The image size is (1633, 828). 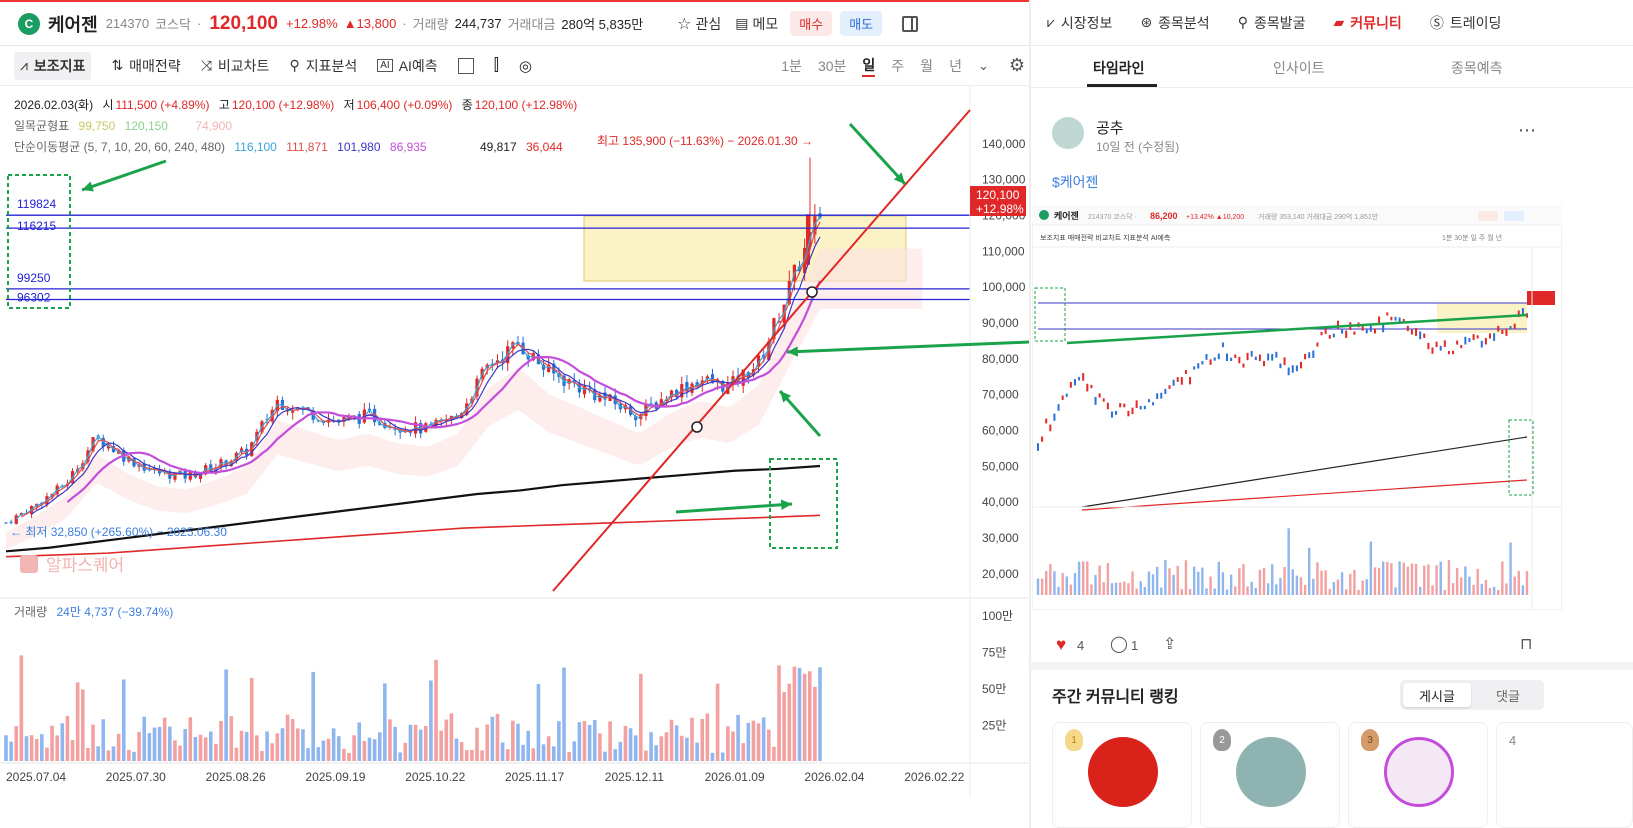 I want to click on ai-predict-button: AI AI예측, so click(x=407, y=66).